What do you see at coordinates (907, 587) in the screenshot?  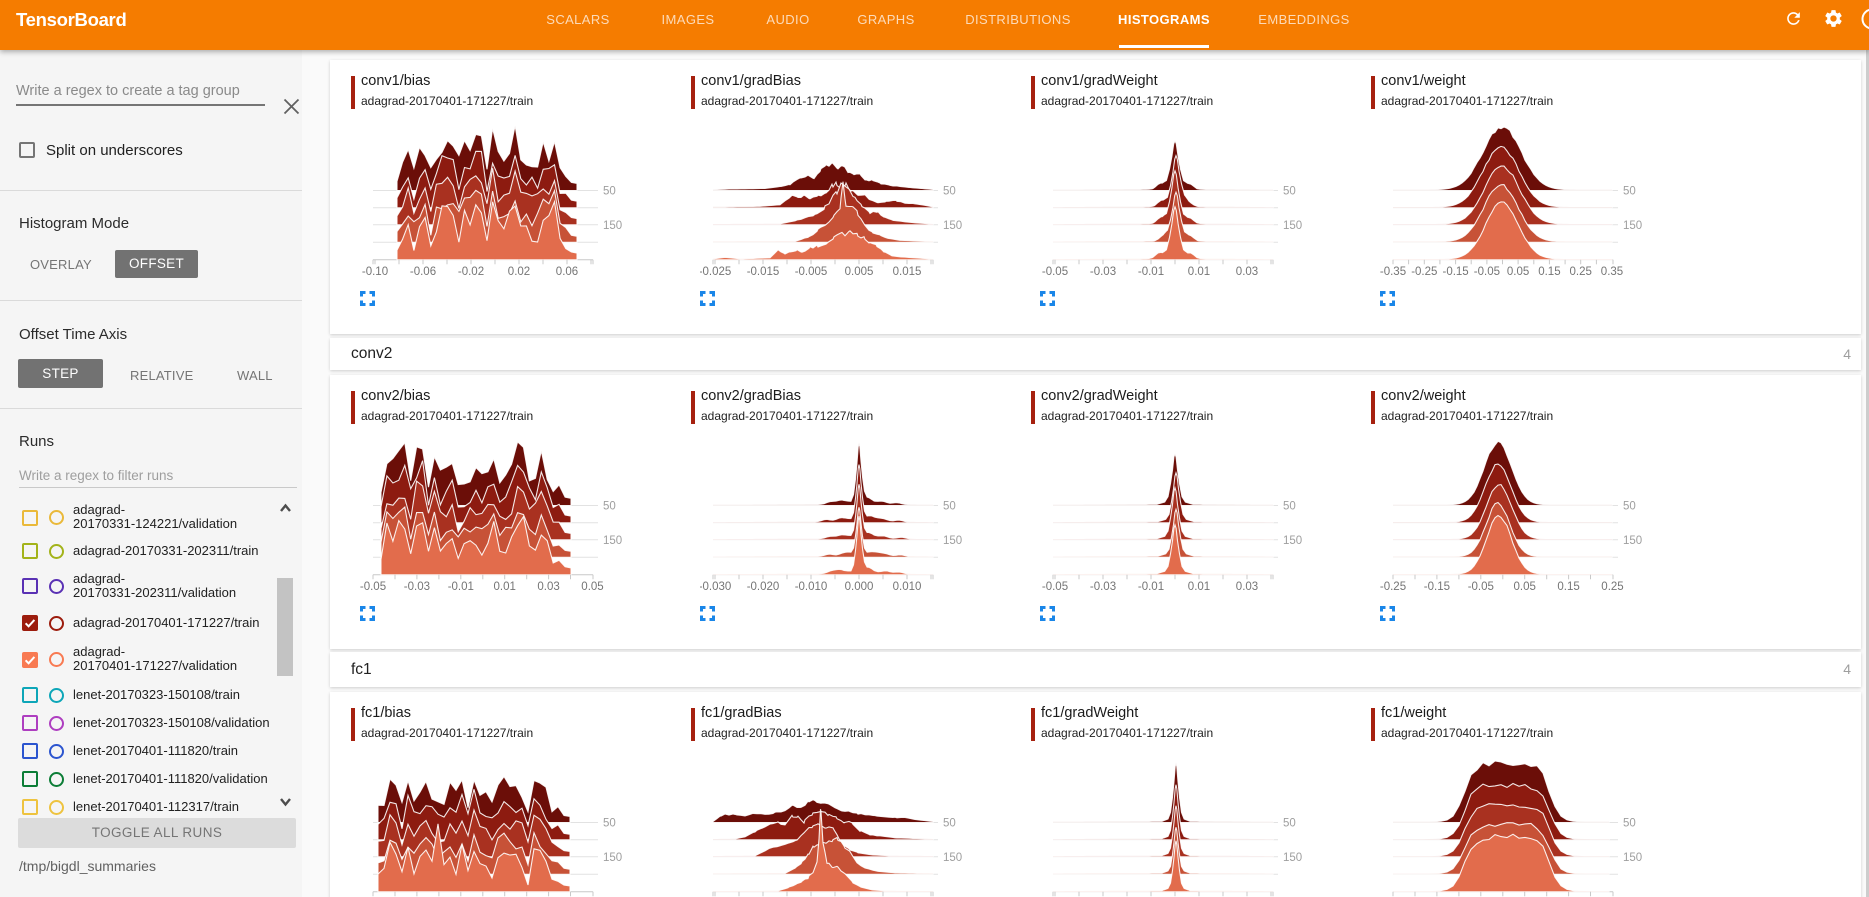 I see `svg-text: 0.010` at bounding box center [907, 587].